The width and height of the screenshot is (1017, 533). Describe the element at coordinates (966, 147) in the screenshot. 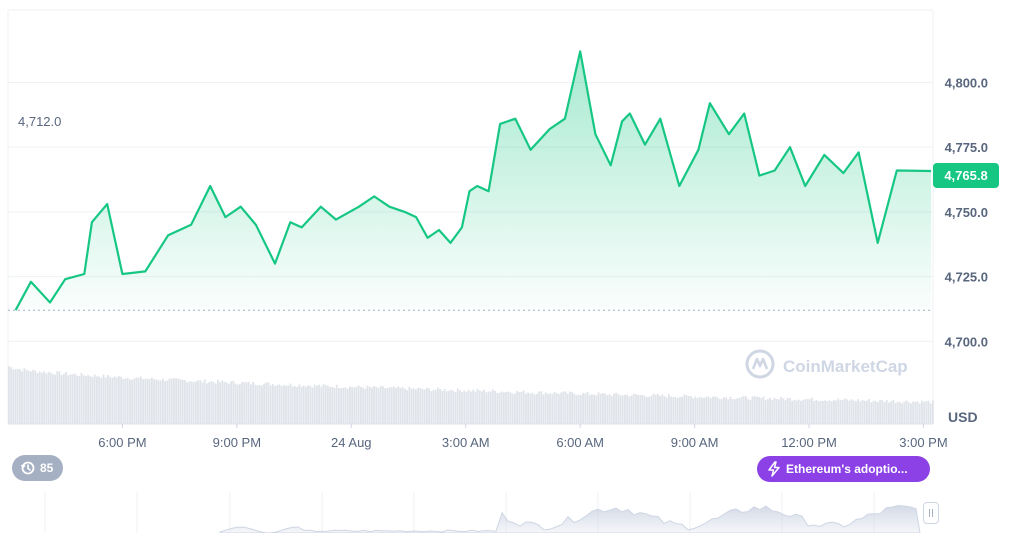

I see `y-tick-label: 4,775.0` at that location.